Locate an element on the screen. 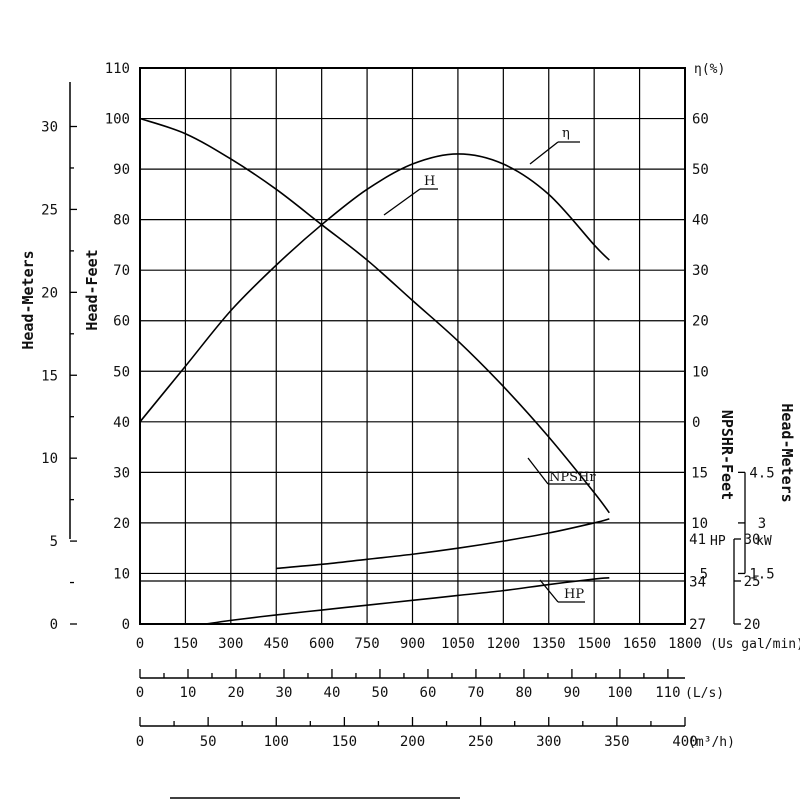 The image size is (800, 800). ls-tick-label: 50 is located at coordinates (380, 693).